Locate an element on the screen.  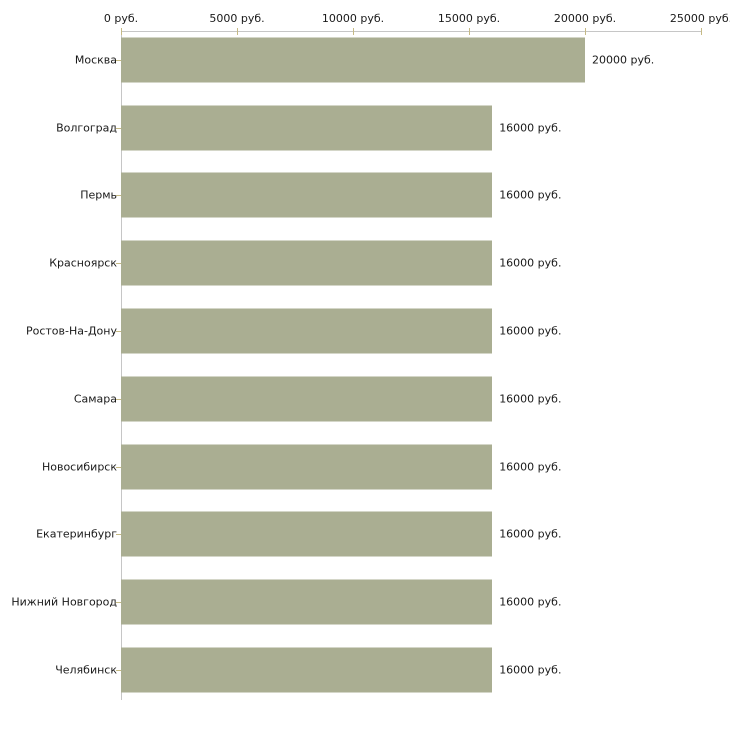
chart-row: Екатеринбург 16000 руб. is located at coordinates (365, 535).